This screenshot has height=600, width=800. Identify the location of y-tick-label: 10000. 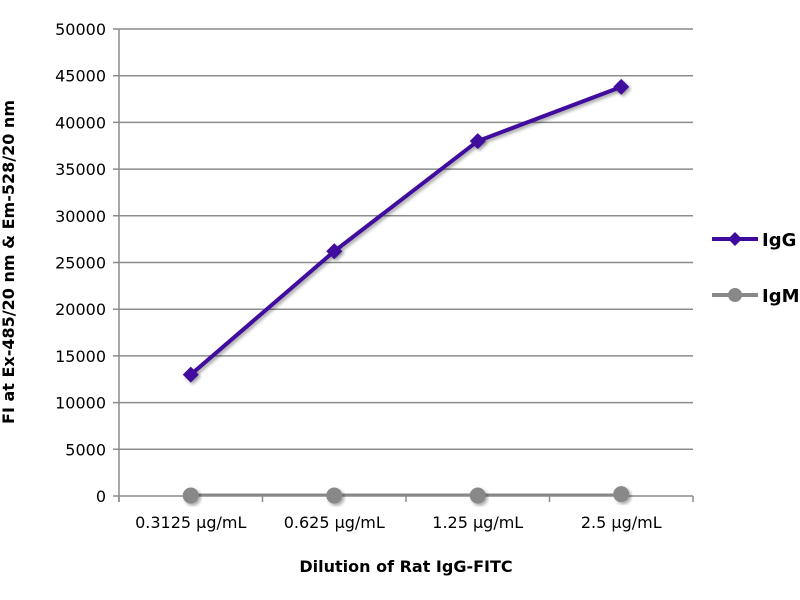
(80, 403).